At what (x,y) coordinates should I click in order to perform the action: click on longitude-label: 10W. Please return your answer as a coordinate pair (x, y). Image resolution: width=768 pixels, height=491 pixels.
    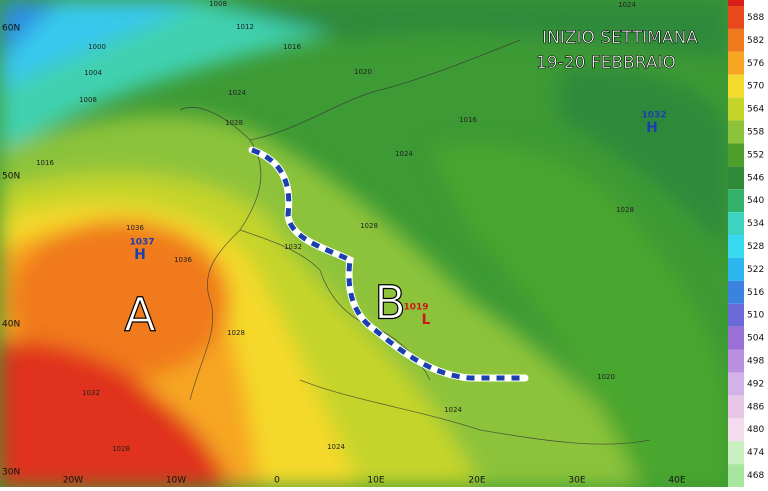
    Looking at the image, I should click on (176, 481).